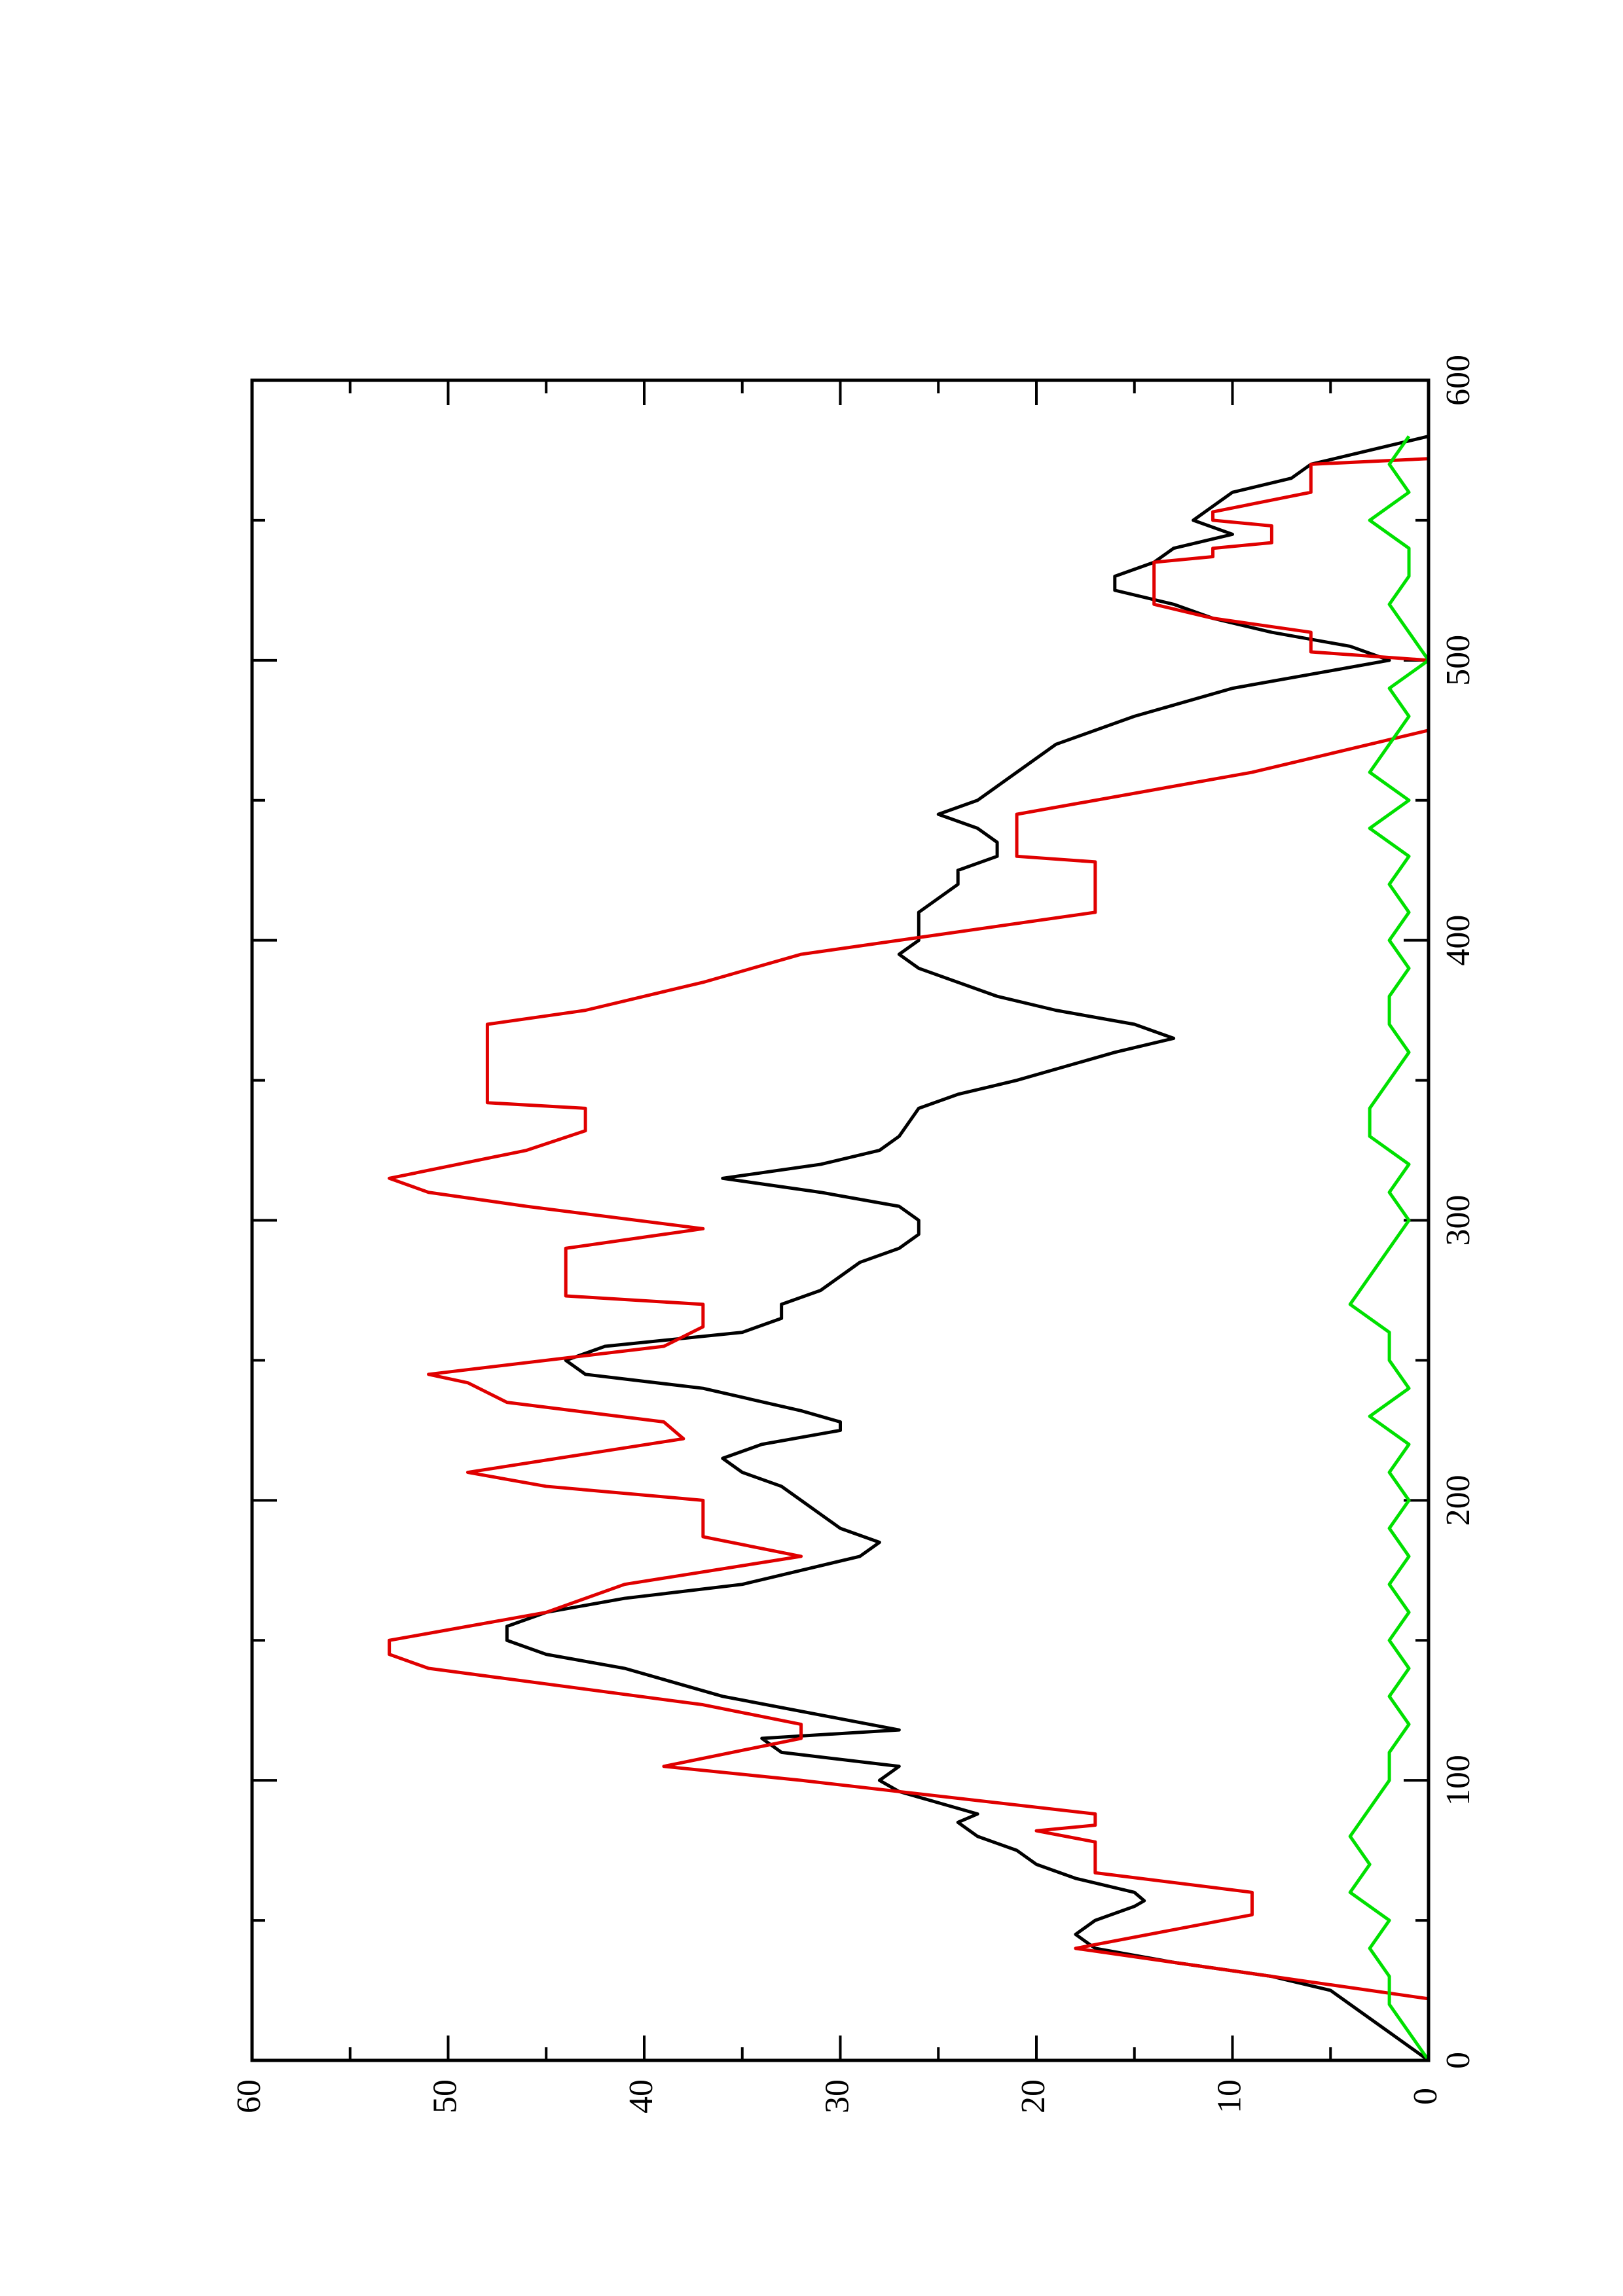 The width and height of the screenshot is (1623, 2296). What do you see at coordinates (837, 2096) in the screenshot?
I see `y-tick-label: 30` at bounding box center [837, 2096].